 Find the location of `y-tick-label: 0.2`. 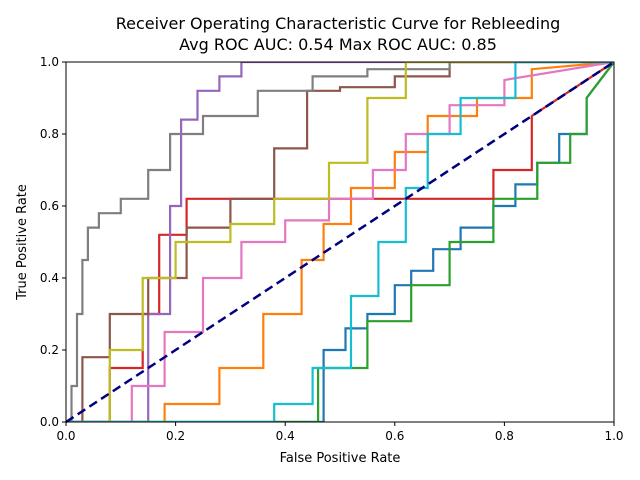

y-tick-label: 0.2 is located at coordinates (49, 350).